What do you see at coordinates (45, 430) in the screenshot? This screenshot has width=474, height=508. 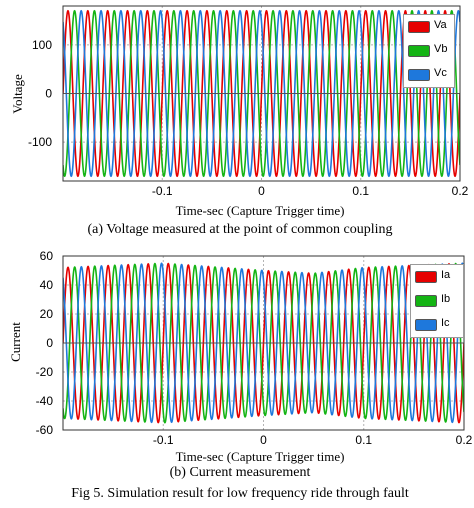 I see `current-y-tick-label-6: -60` at bounding box center [45, 430].